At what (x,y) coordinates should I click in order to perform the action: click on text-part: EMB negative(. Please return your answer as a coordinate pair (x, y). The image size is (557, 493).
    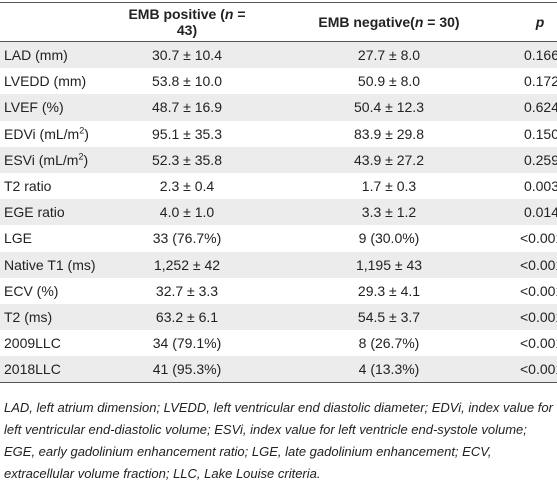
    Looking at the image, I should click on (366, 22).